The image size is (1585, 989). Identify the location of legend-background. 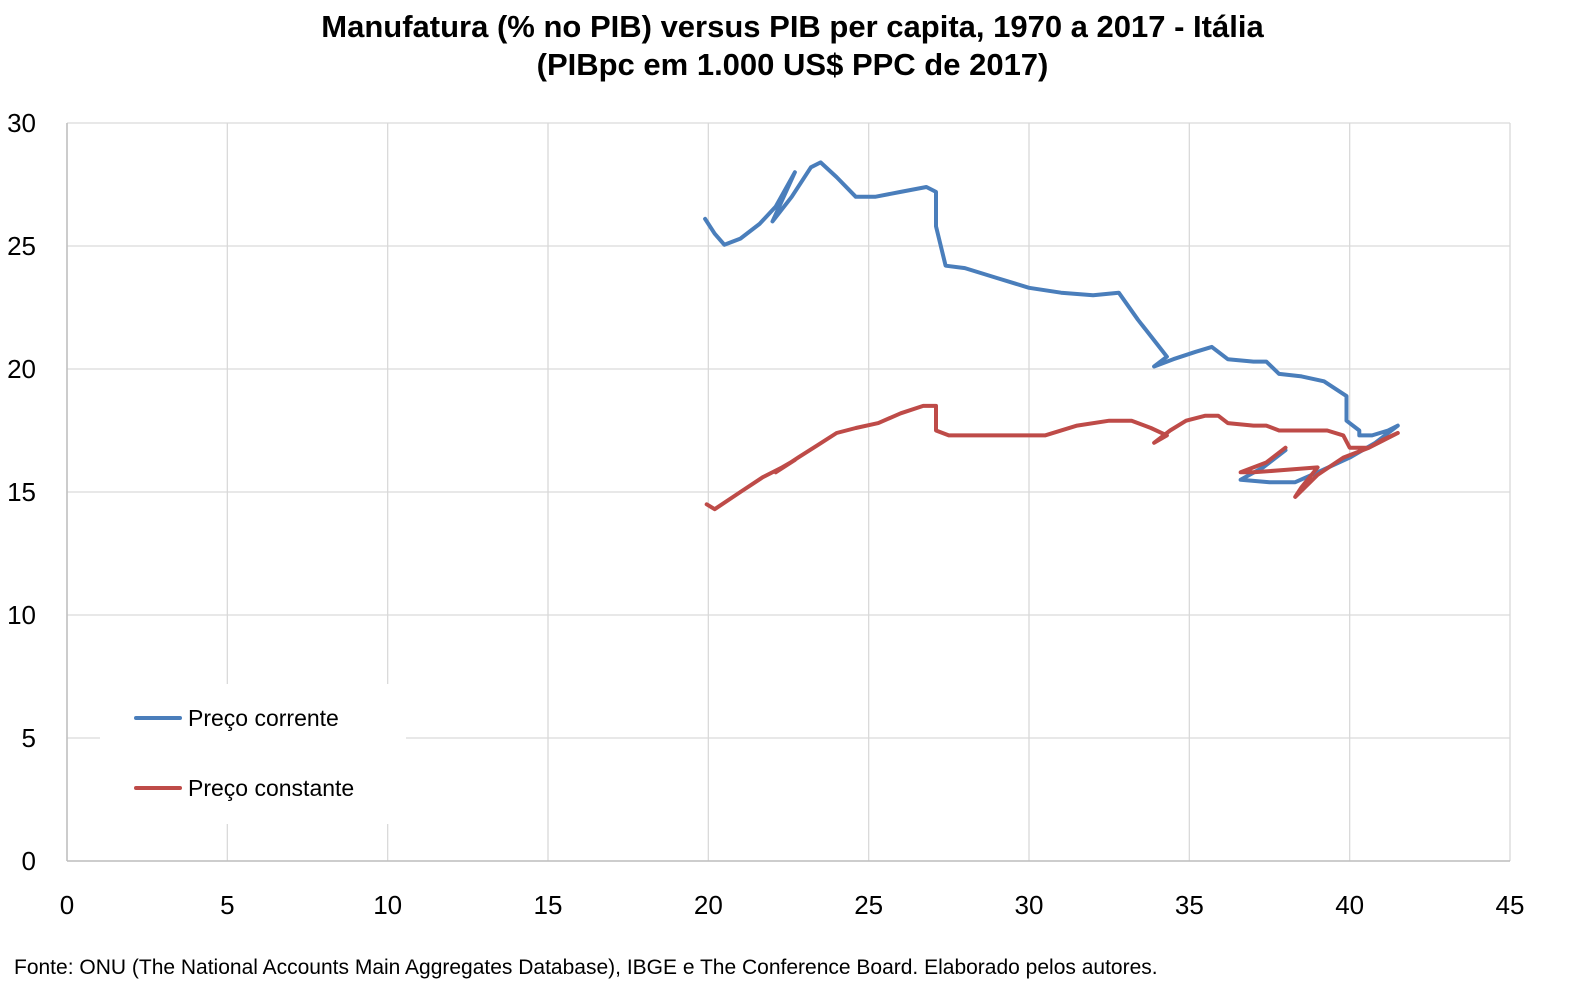
(253, 754).